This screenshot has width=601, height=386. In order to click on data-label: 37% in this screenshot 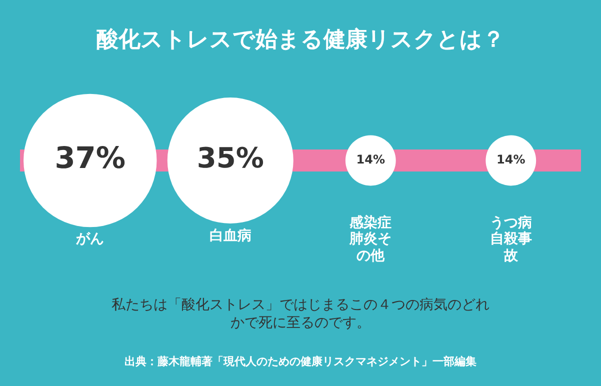, I will do `click(90, 157)`.